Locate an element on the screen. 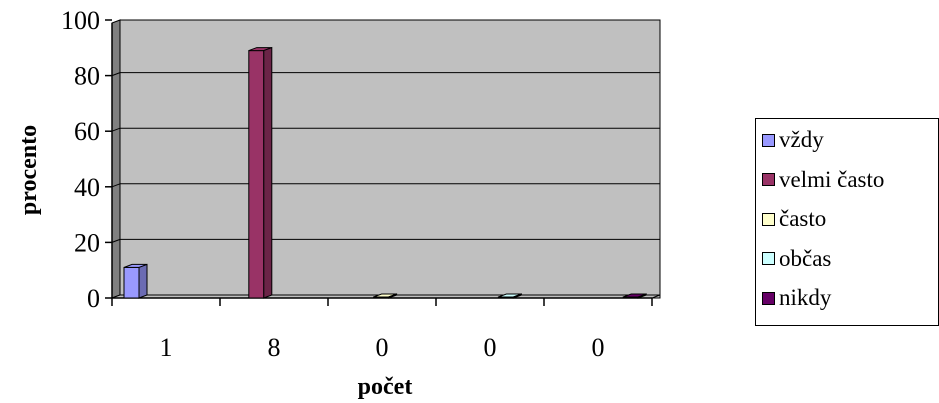  legend-item: občas is located at coordinates (796, 259).